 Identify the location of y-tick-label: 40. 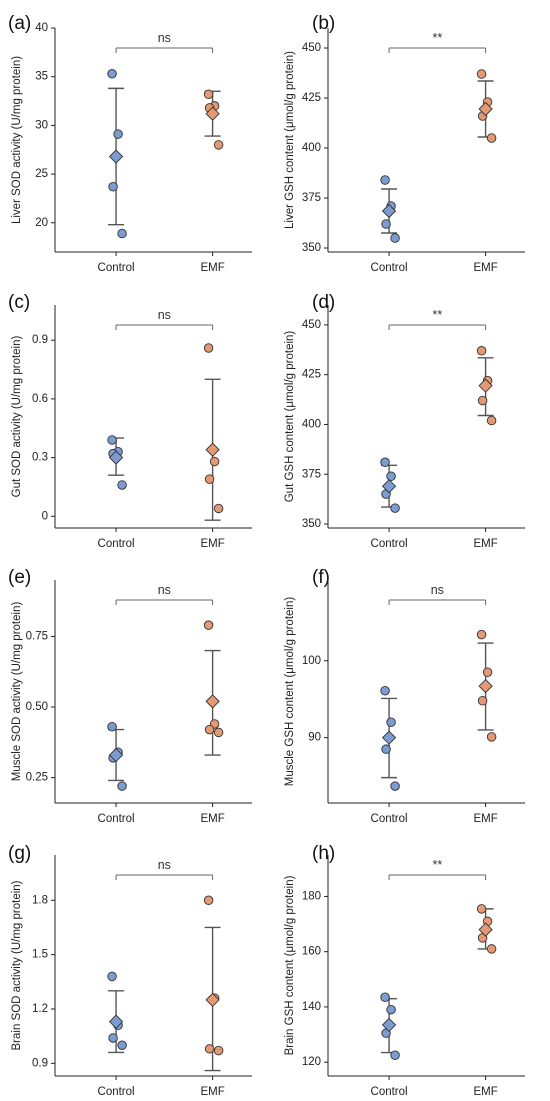
(41, 28).